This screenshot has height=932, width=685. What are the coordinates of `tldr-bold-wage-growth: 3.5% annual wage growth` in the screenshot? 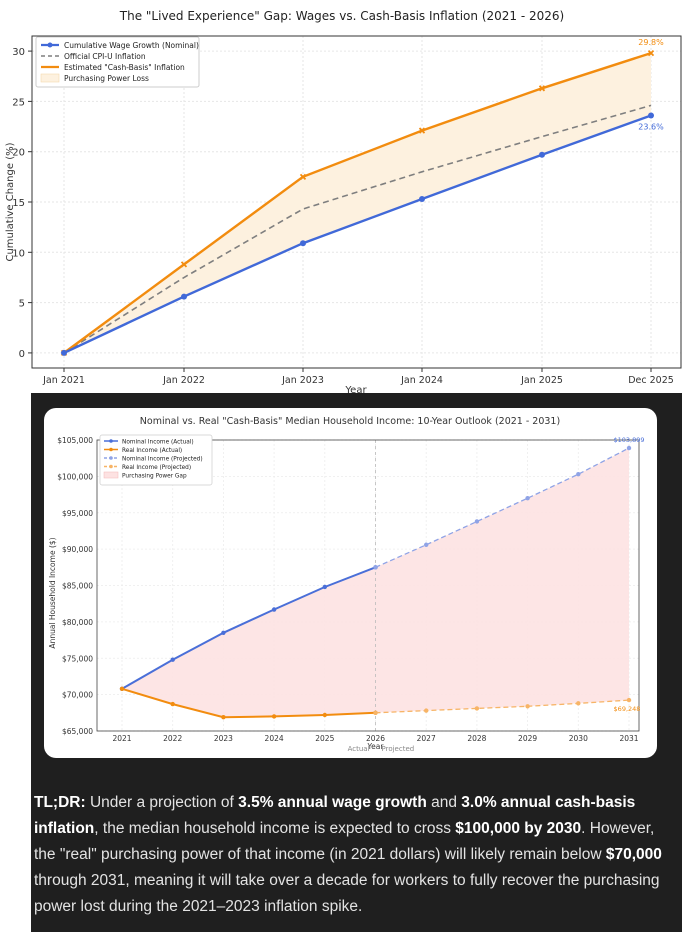 It's located at (332, 802).